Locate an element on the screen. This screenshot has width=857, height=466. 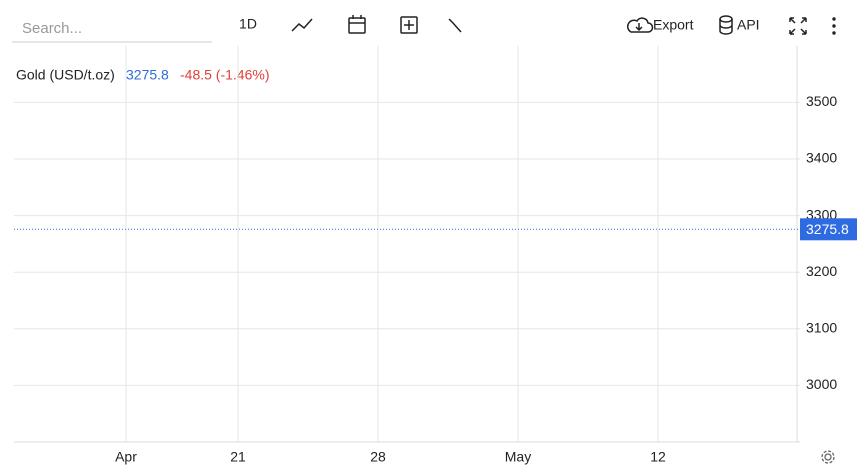
export-button: Export is located at coordinates (673, 25).